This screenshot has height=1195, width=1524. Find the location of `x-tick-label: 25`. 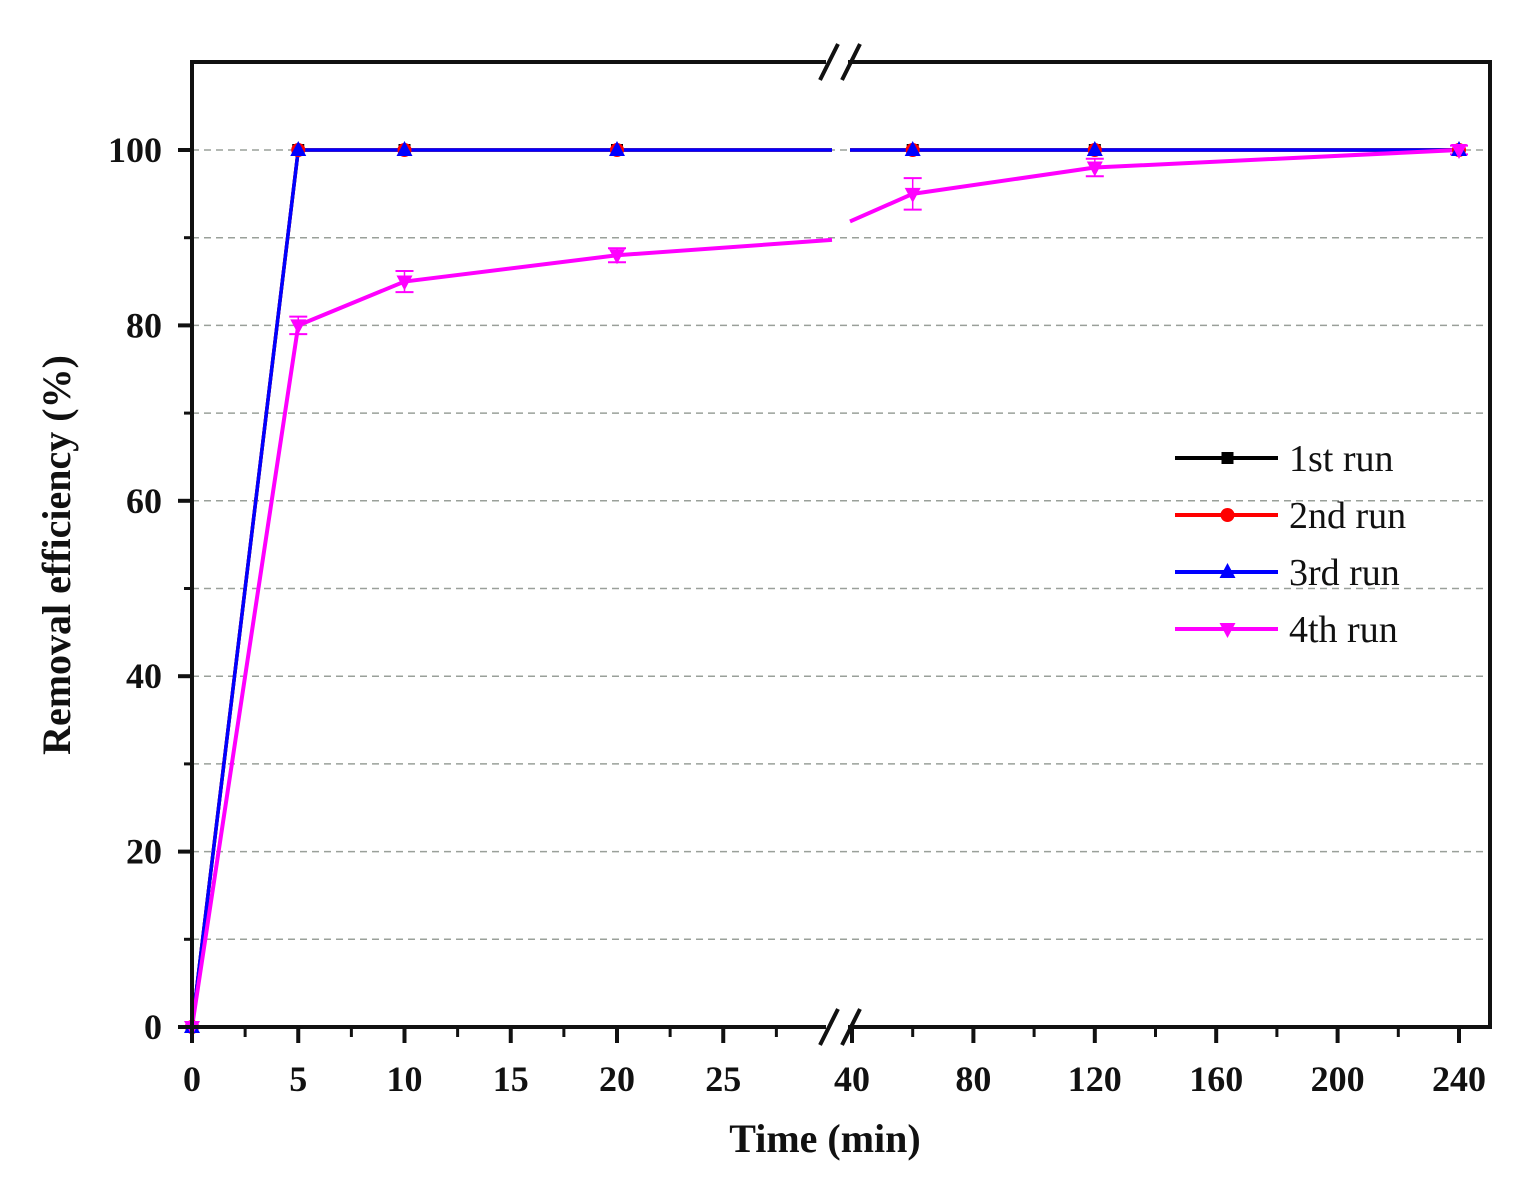

x-tick-label: 25 is located at coordinates (723, 1079).